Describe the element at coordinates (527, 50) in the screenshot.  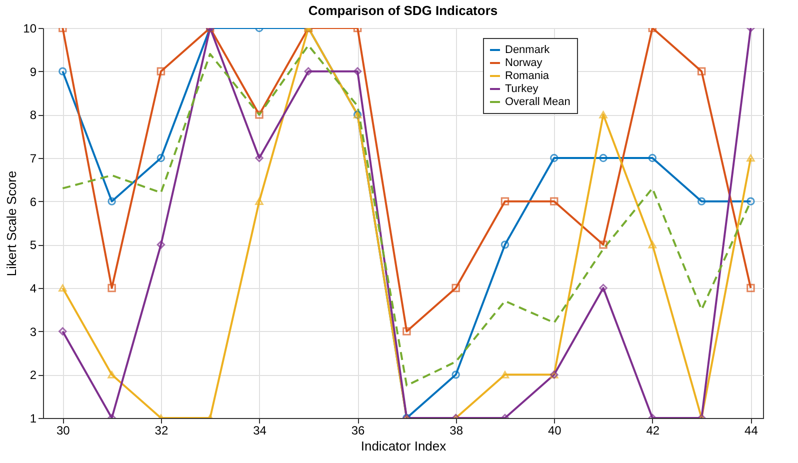
I see `legend-label: Denmark` at that location.